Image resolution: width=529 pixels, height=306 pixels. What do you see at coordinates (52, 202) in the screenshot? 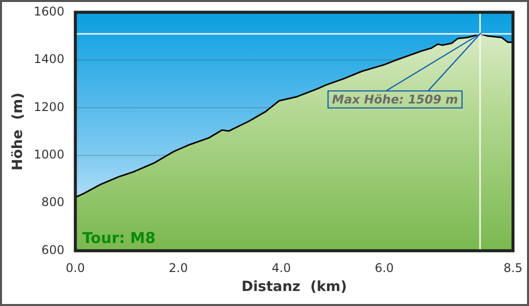
I see `y-tick-label: 800` at bounding box center [52, 202].